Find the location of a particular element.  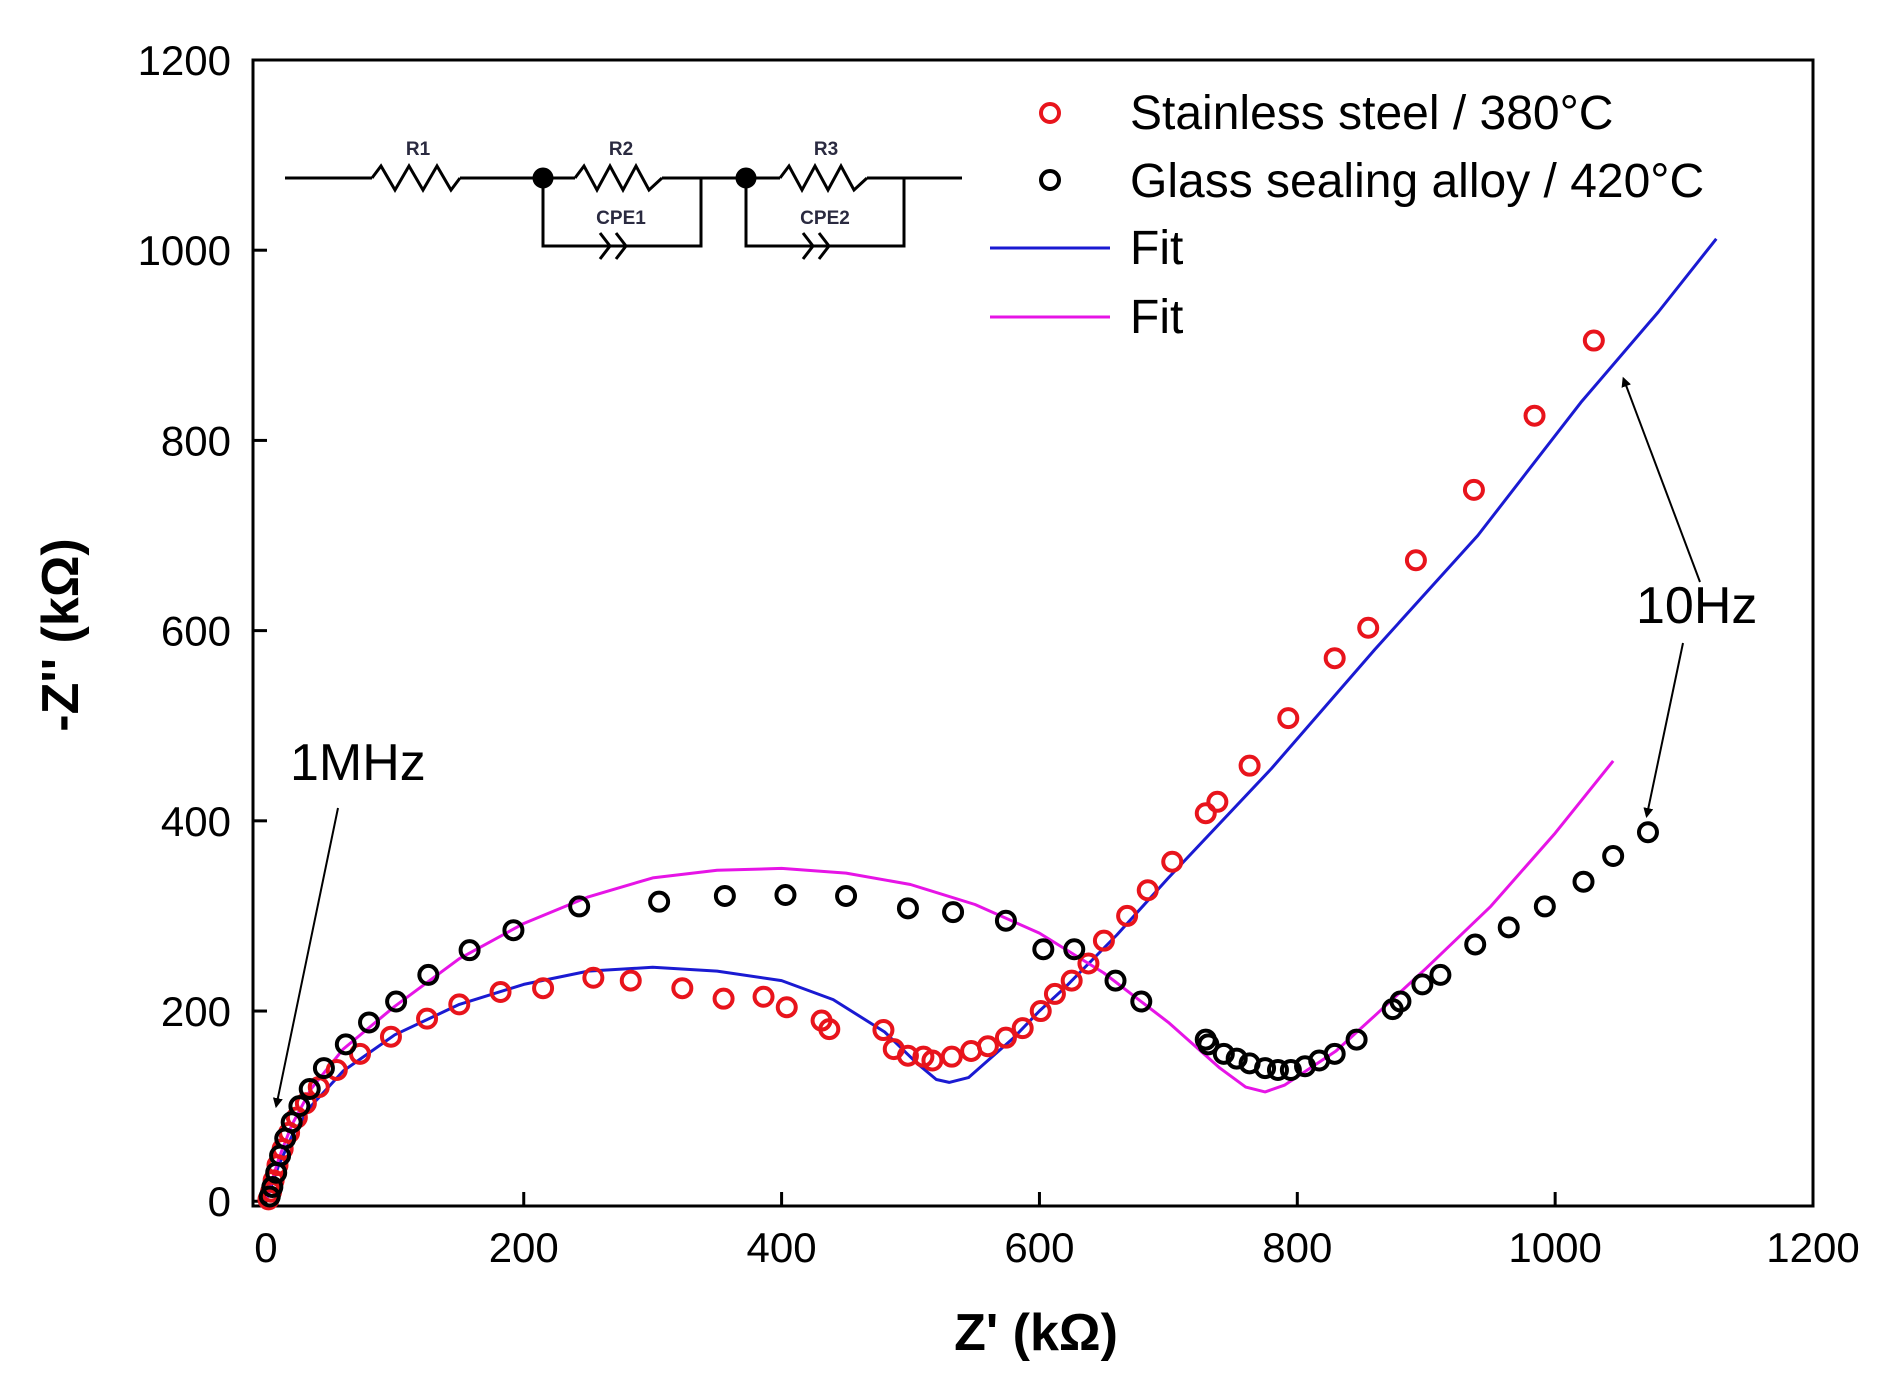

cpe2-symbol-second is located at coordinates (824, 246).